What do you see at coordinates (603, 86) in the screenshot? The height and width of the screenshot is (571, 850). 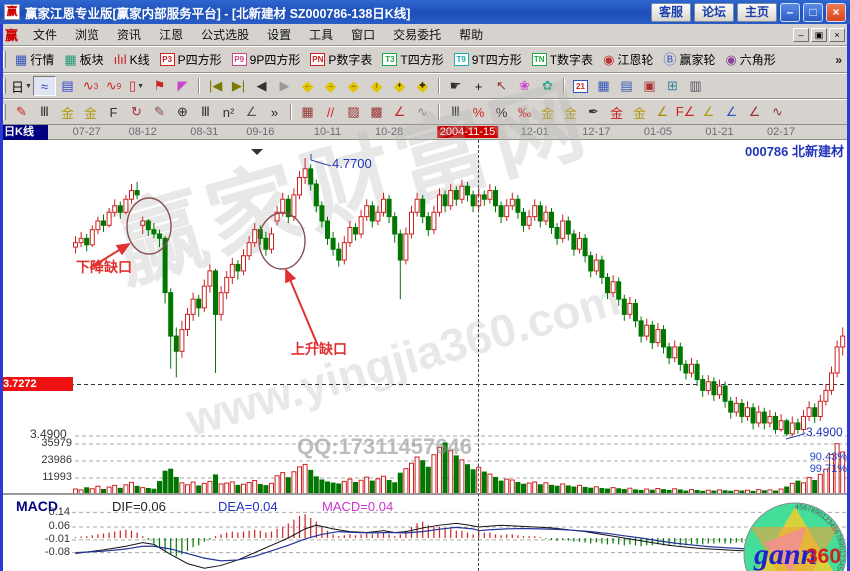 I see `calculator-button: ▦` at bounding box center [603, 86].